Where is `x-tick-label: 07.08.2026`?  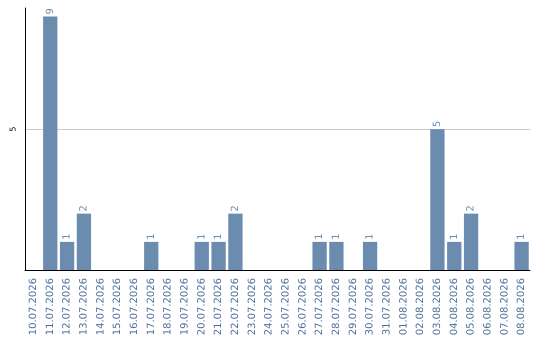
x-tick-label: 07.08.2026 is located at coordinates (504, 307).